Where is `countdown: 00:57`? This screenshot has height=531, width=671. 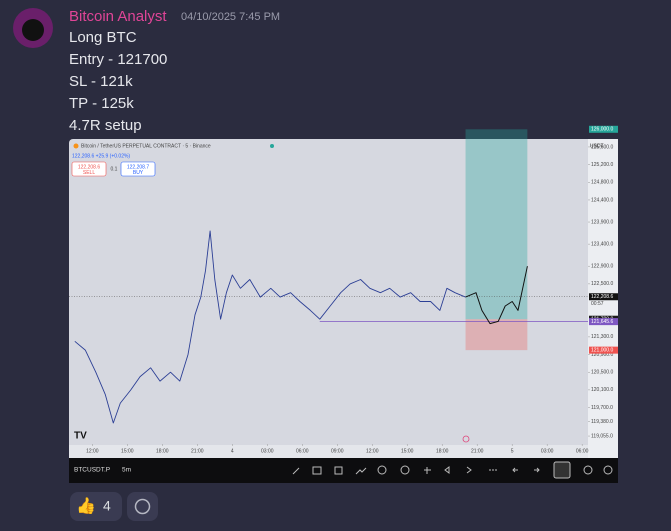 countdown: 00:57 is located at coordinates (597, 304).